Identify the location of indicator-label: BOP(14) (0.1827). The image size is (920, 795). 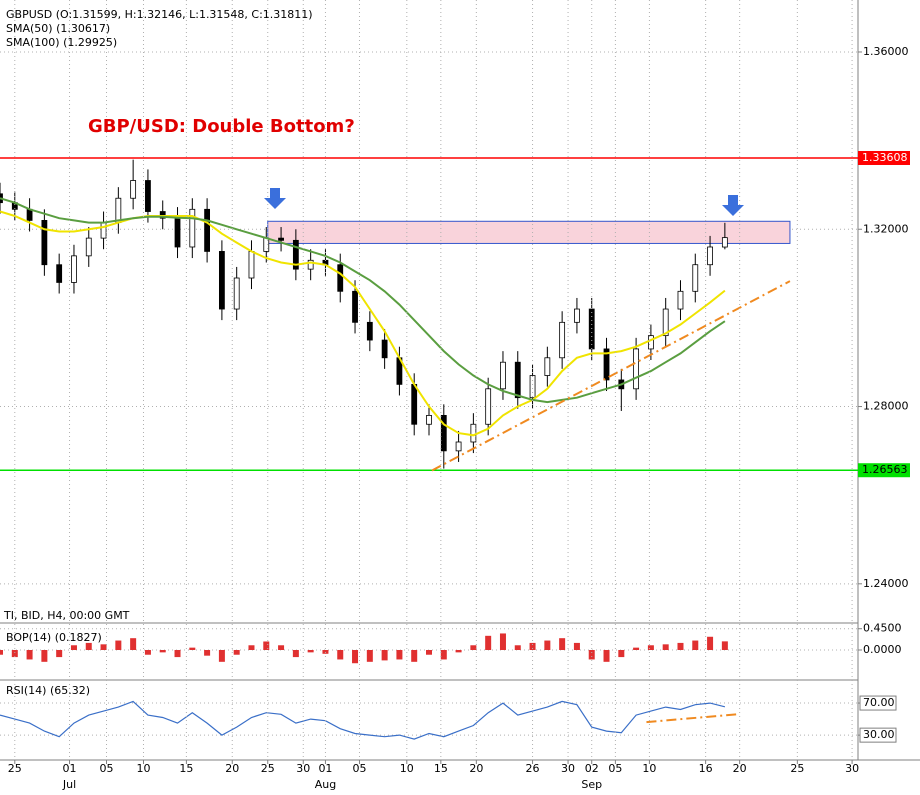
(54, 637).